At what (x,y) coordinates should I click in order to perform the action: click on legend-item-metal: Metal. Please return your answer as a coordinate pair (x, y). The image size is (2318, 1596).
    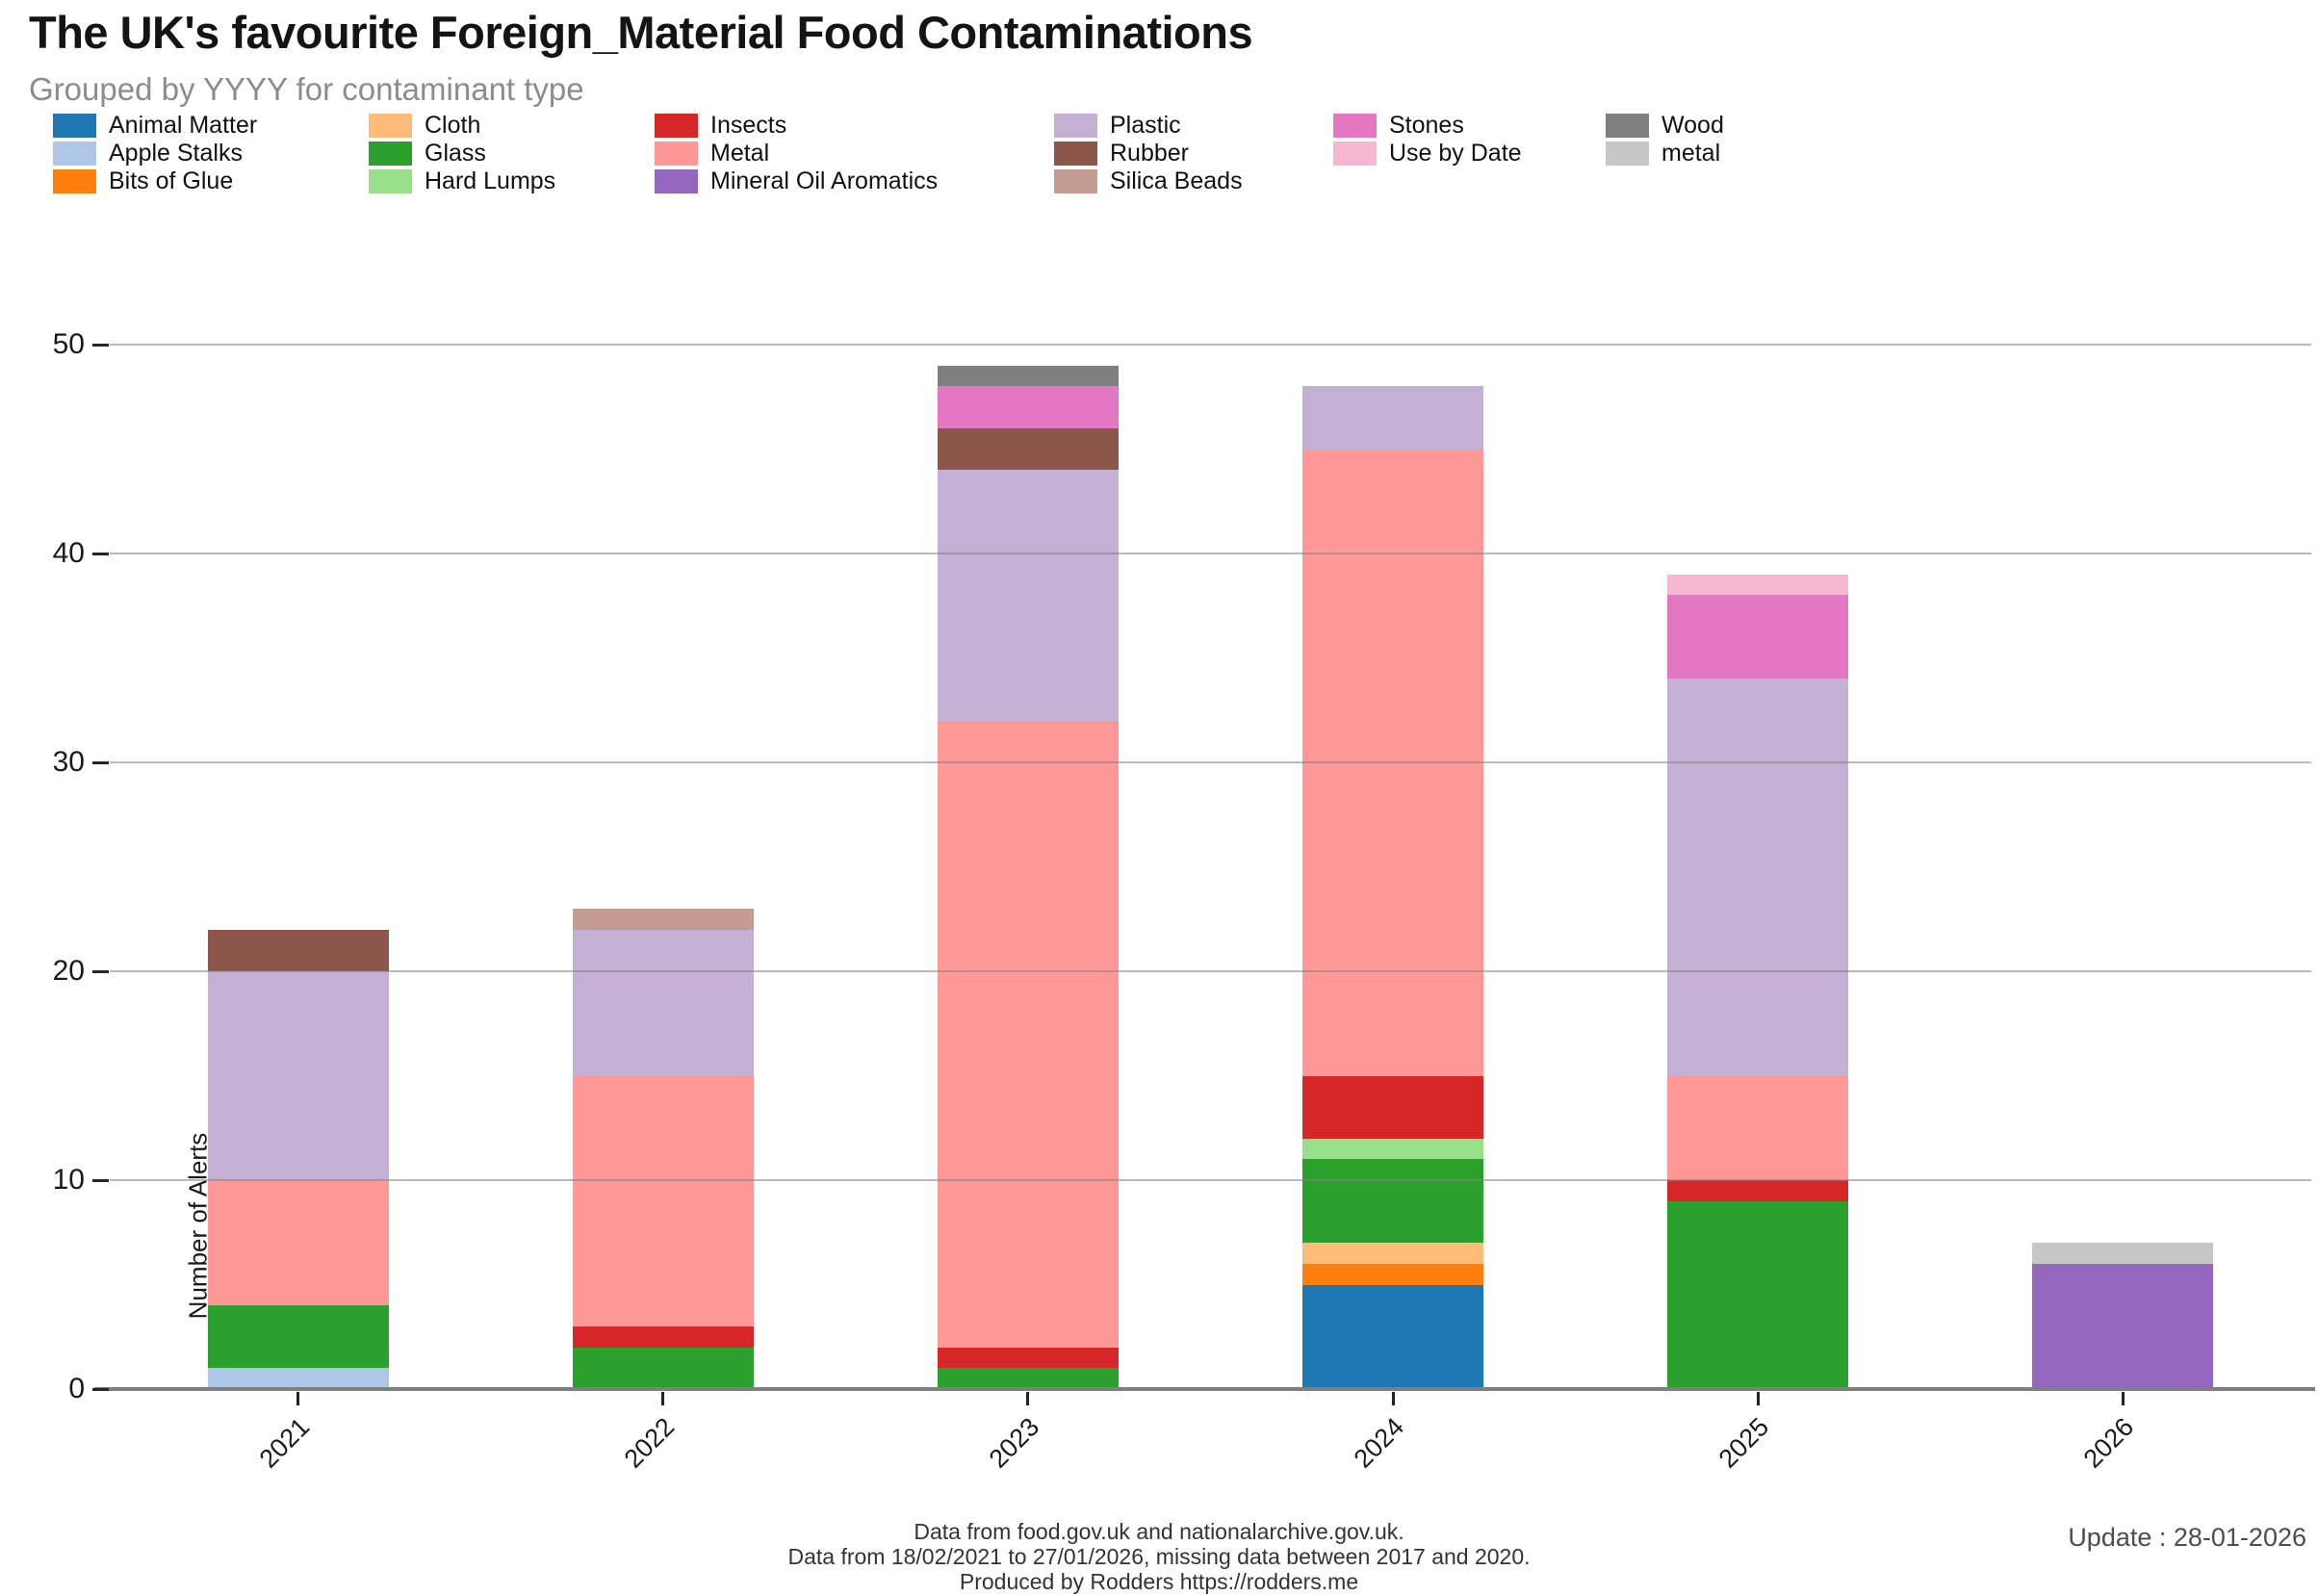
    Looking at the image, I should click on (796, 153).